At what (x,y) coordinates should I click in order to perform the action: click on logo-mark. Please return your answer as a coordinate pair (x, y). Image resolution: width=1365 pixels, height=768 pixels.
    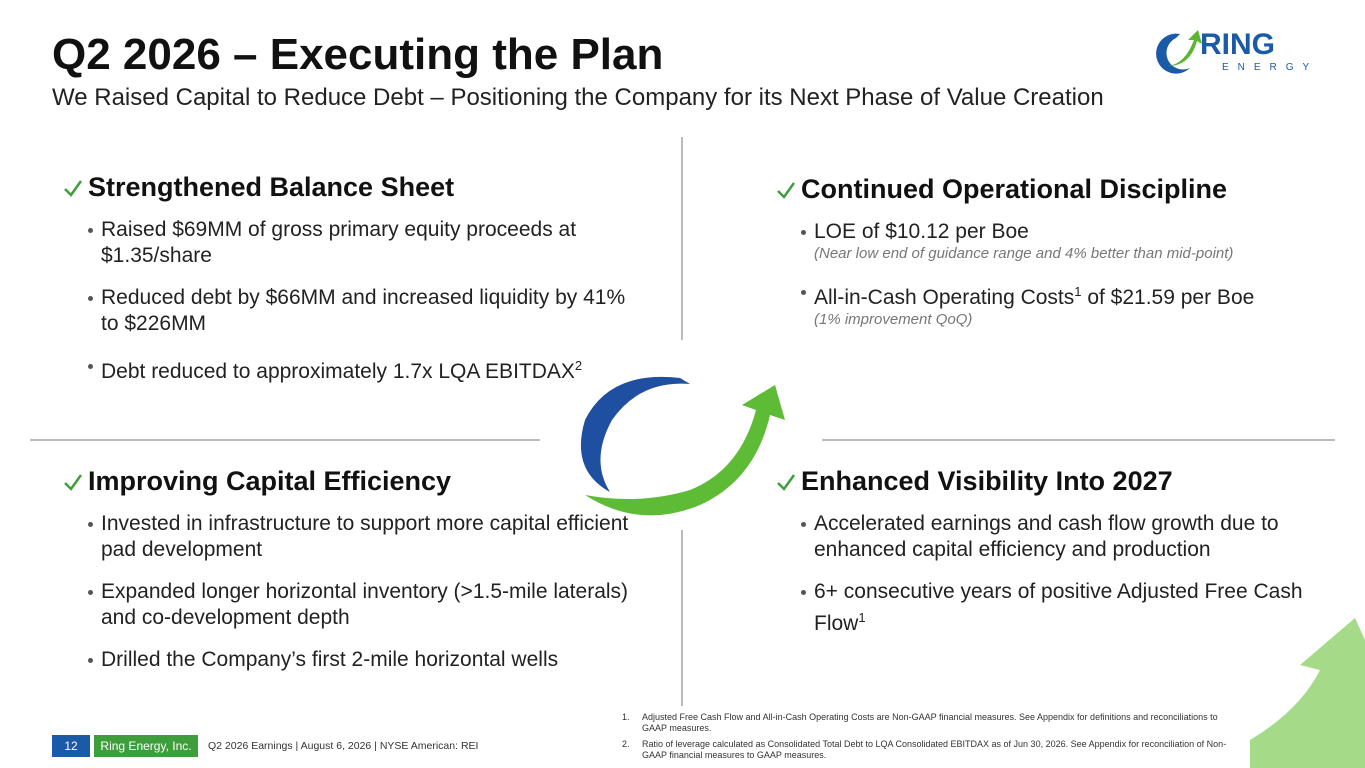
    Looking at the image, I should click on (1173, 53).